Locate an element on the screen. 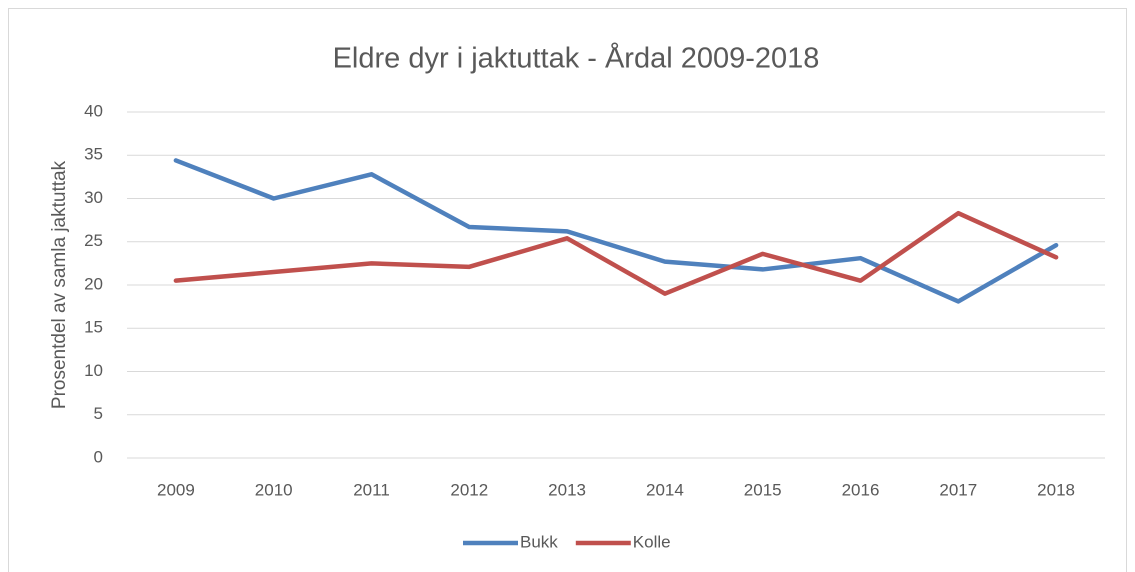  x-tick-label: 2011 is located at coordinates (371, 489).